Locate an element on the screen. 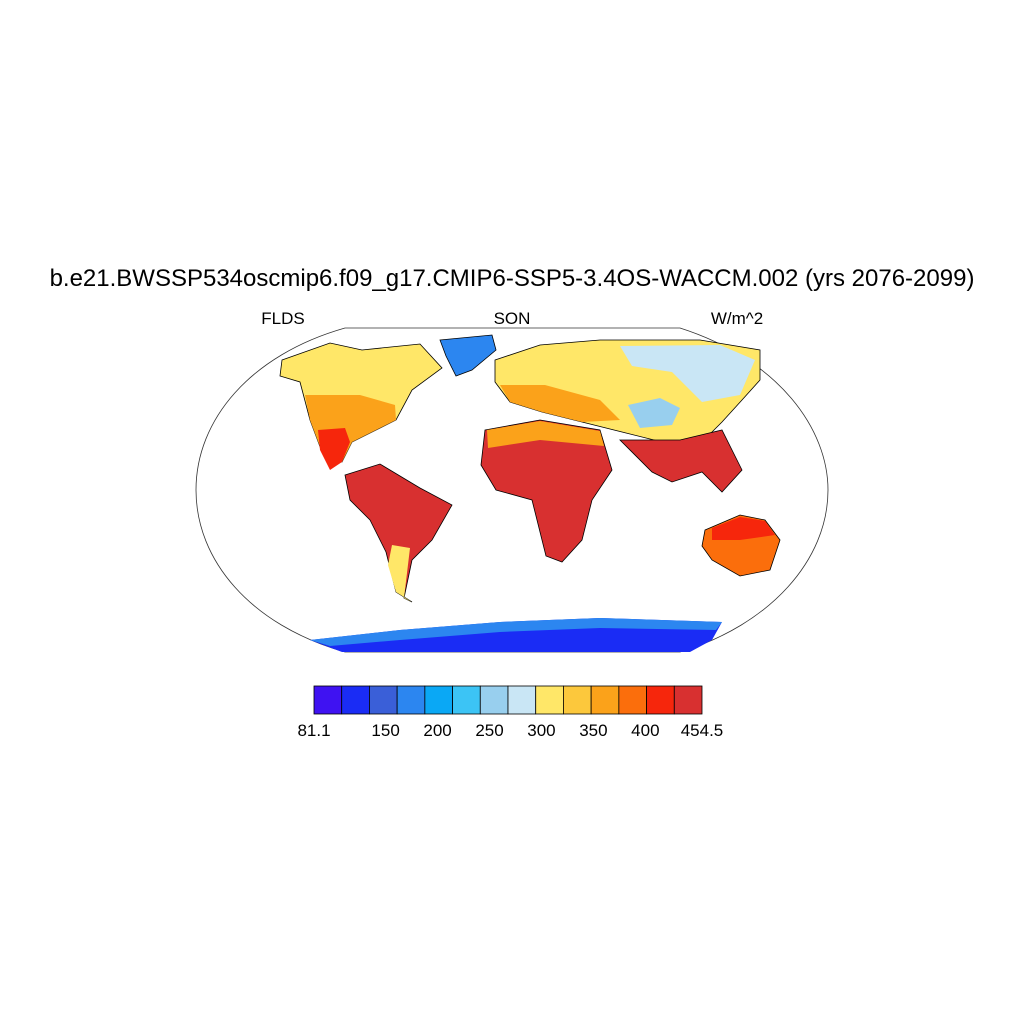  africa is located at coordinates (546, 491).